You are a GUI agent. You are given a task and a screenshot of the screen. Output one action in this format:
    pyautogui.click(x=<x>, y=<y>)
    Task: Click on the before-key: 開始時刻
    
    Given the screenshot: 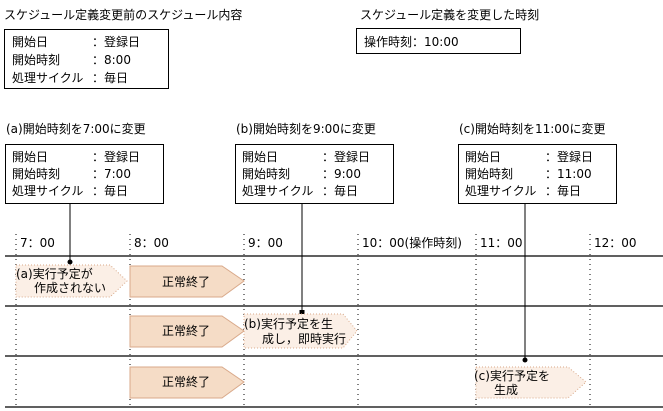 What is the action you would take?
    pyautogui.click(x=36, y=60)
    